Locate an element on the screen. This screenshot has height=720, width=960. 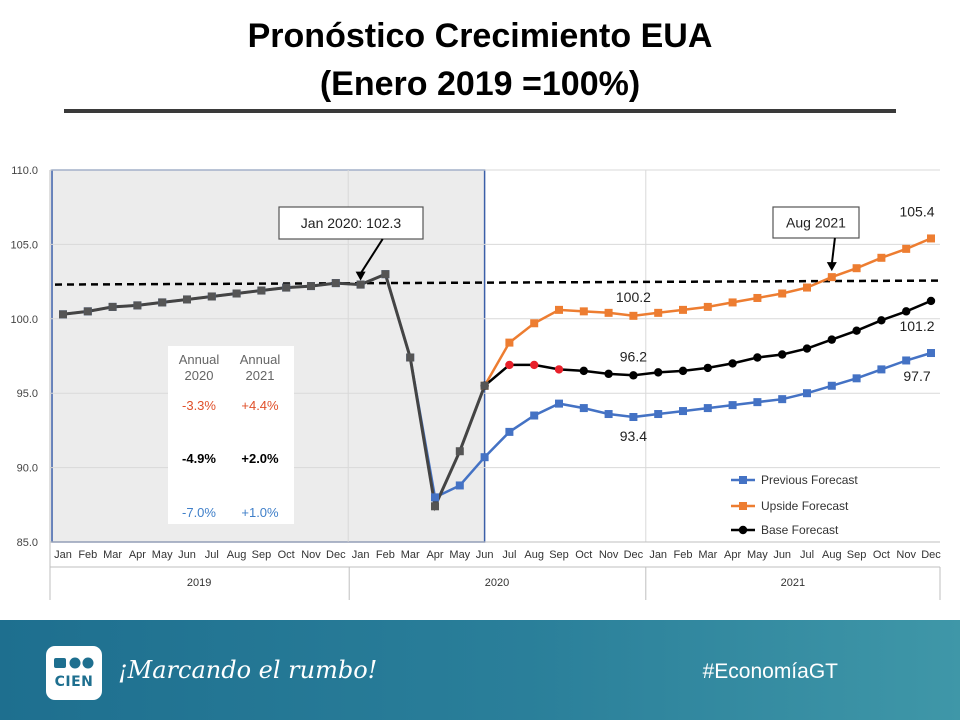
point-label: 97.7 is located at coordinates (916, 376).